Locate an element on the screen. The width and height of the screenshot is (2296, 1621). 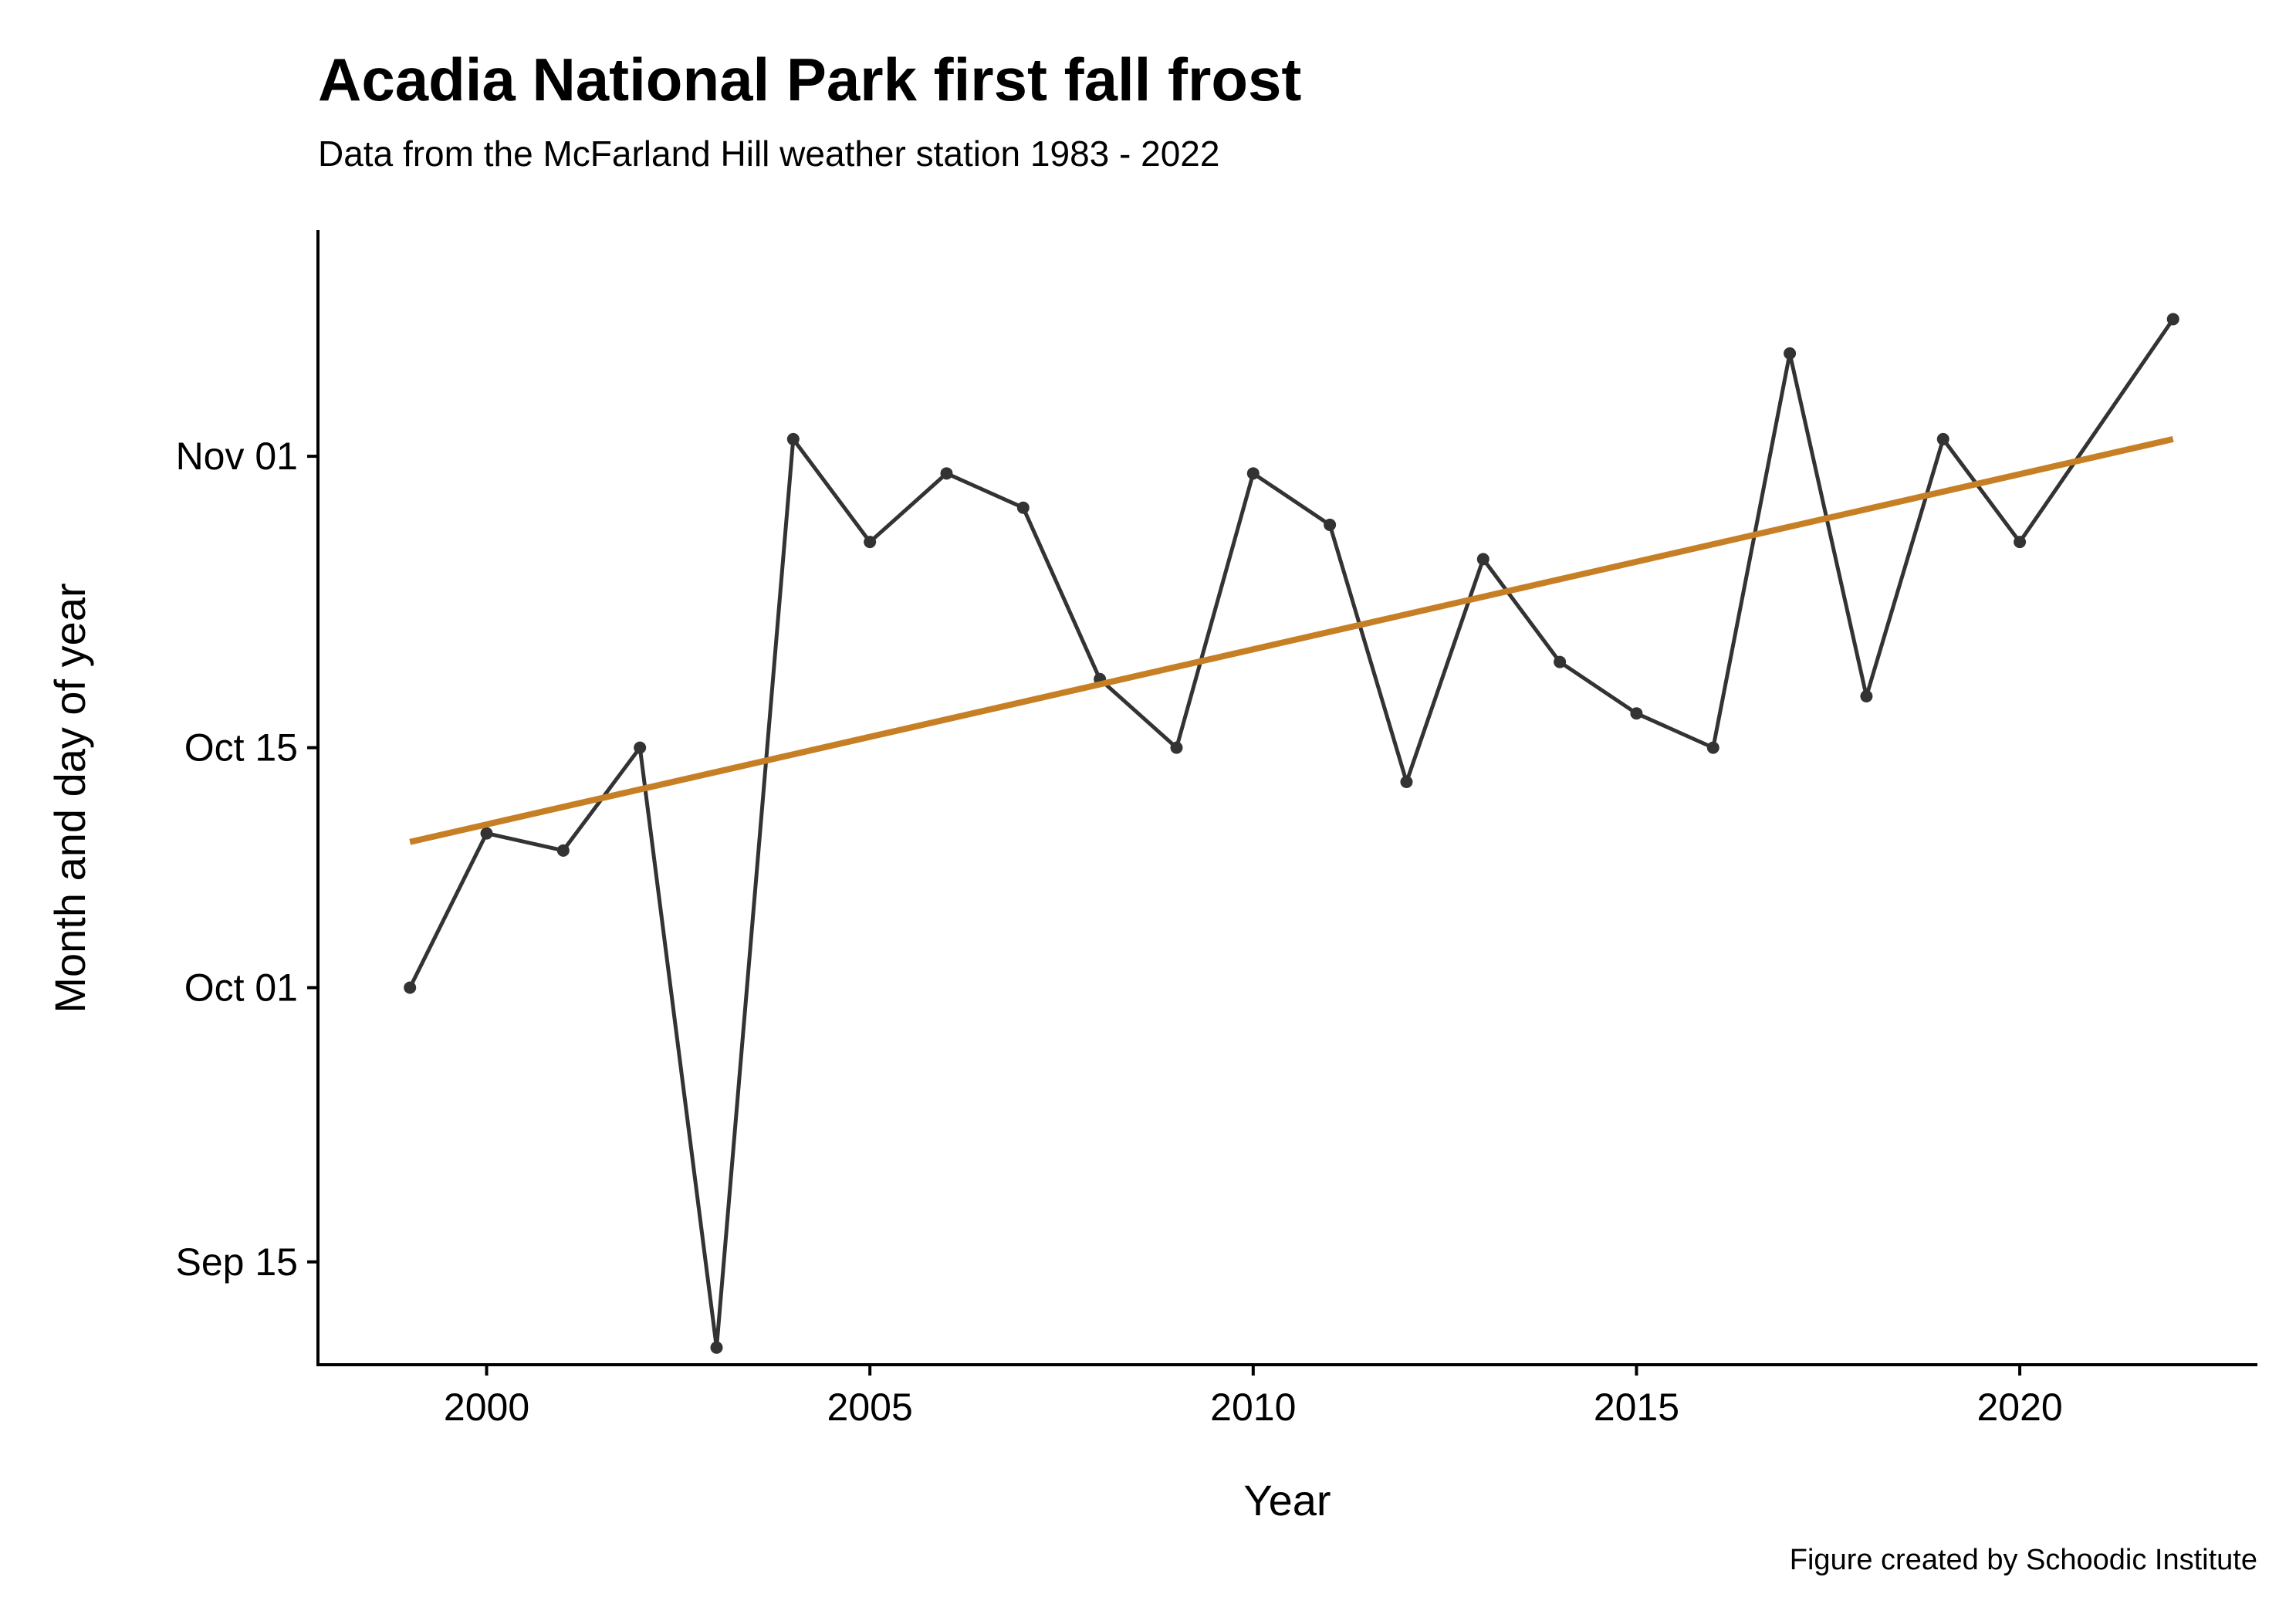
x-axis: 2000 2005 2010 2015 2020 is located at coordinates (1286, 1396).